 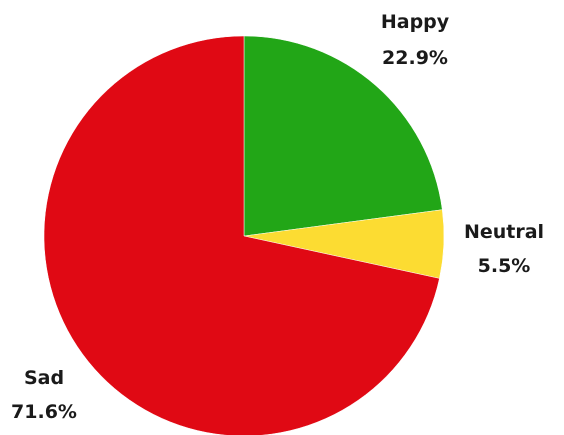 What do you see at coordinates (415, 22) in the screenshot?
I see `slice-label-happy: Happy` at bounding box center [415, 22].